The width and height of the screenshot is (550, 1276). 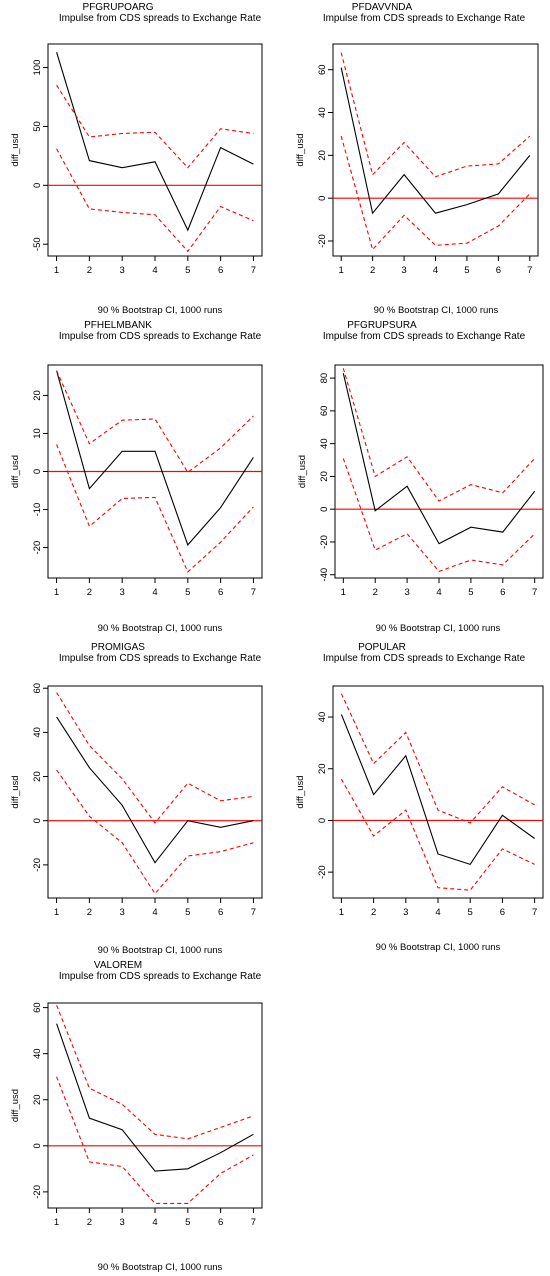 What do you see at coordinates (382, 7) in the screenshot?
I see `panel-title: PFDAVVNDA` at bounding box center [382, 7].